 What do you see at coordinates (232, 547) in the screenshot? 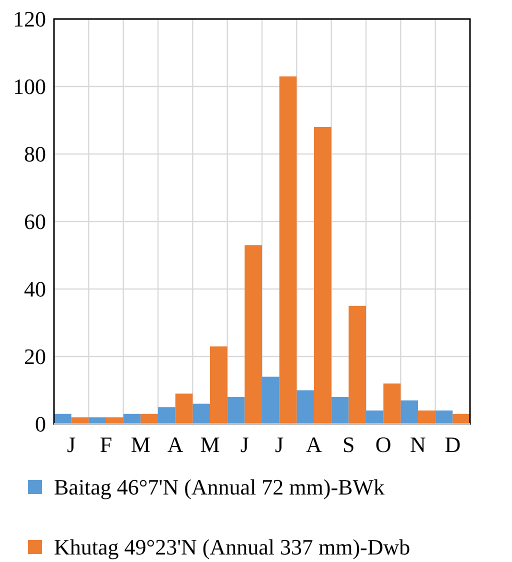
I see `legend-label: Khutag 49°23'N (Annual 337 mm)-Dwb` at bounding box center [232, 547].